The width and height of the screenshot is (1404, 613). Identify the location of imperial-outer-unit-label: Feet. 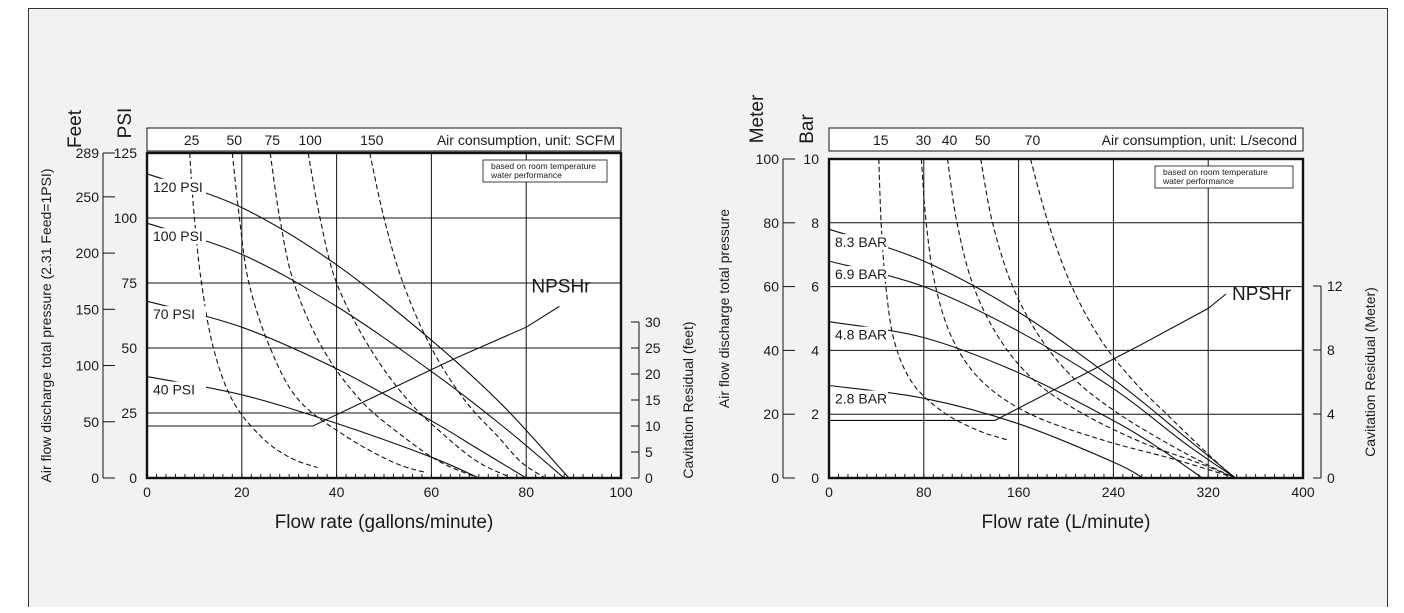
(75, 128).